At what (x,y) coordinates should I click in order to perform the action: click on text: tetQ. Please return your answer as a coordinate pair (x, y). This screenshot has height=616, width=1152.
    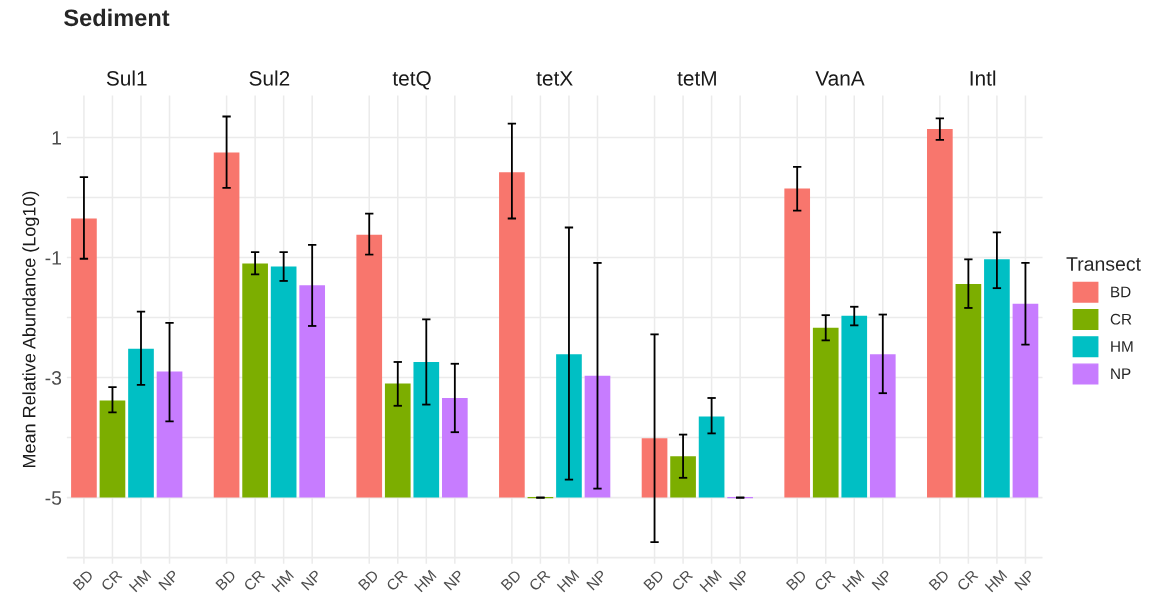
    Looking at the image, I should click on (411, 80).